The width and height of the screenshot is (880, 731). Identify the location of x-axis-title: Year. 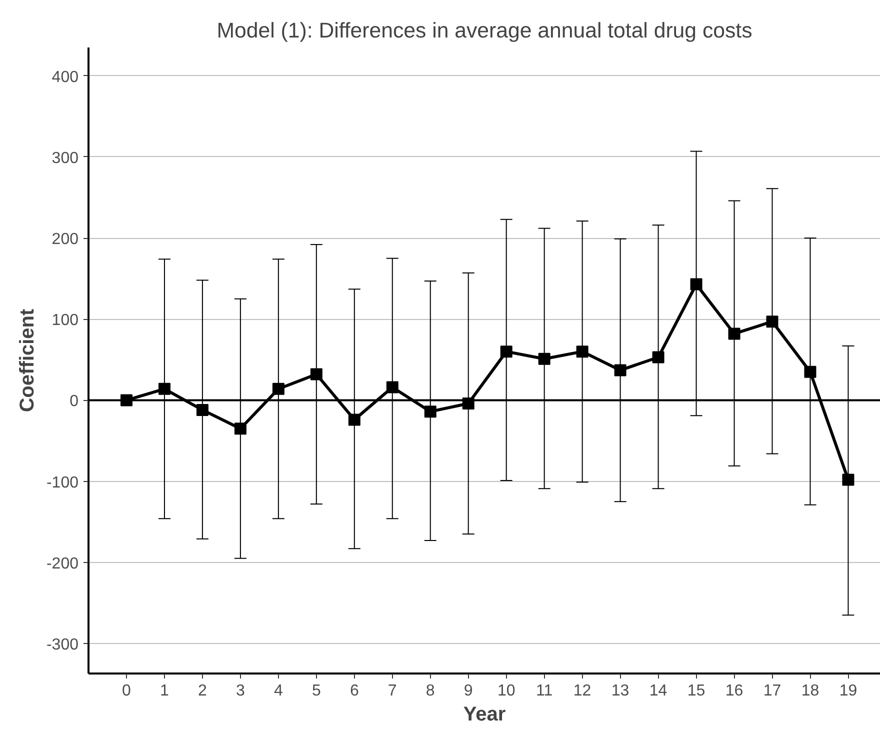
(484, 715).